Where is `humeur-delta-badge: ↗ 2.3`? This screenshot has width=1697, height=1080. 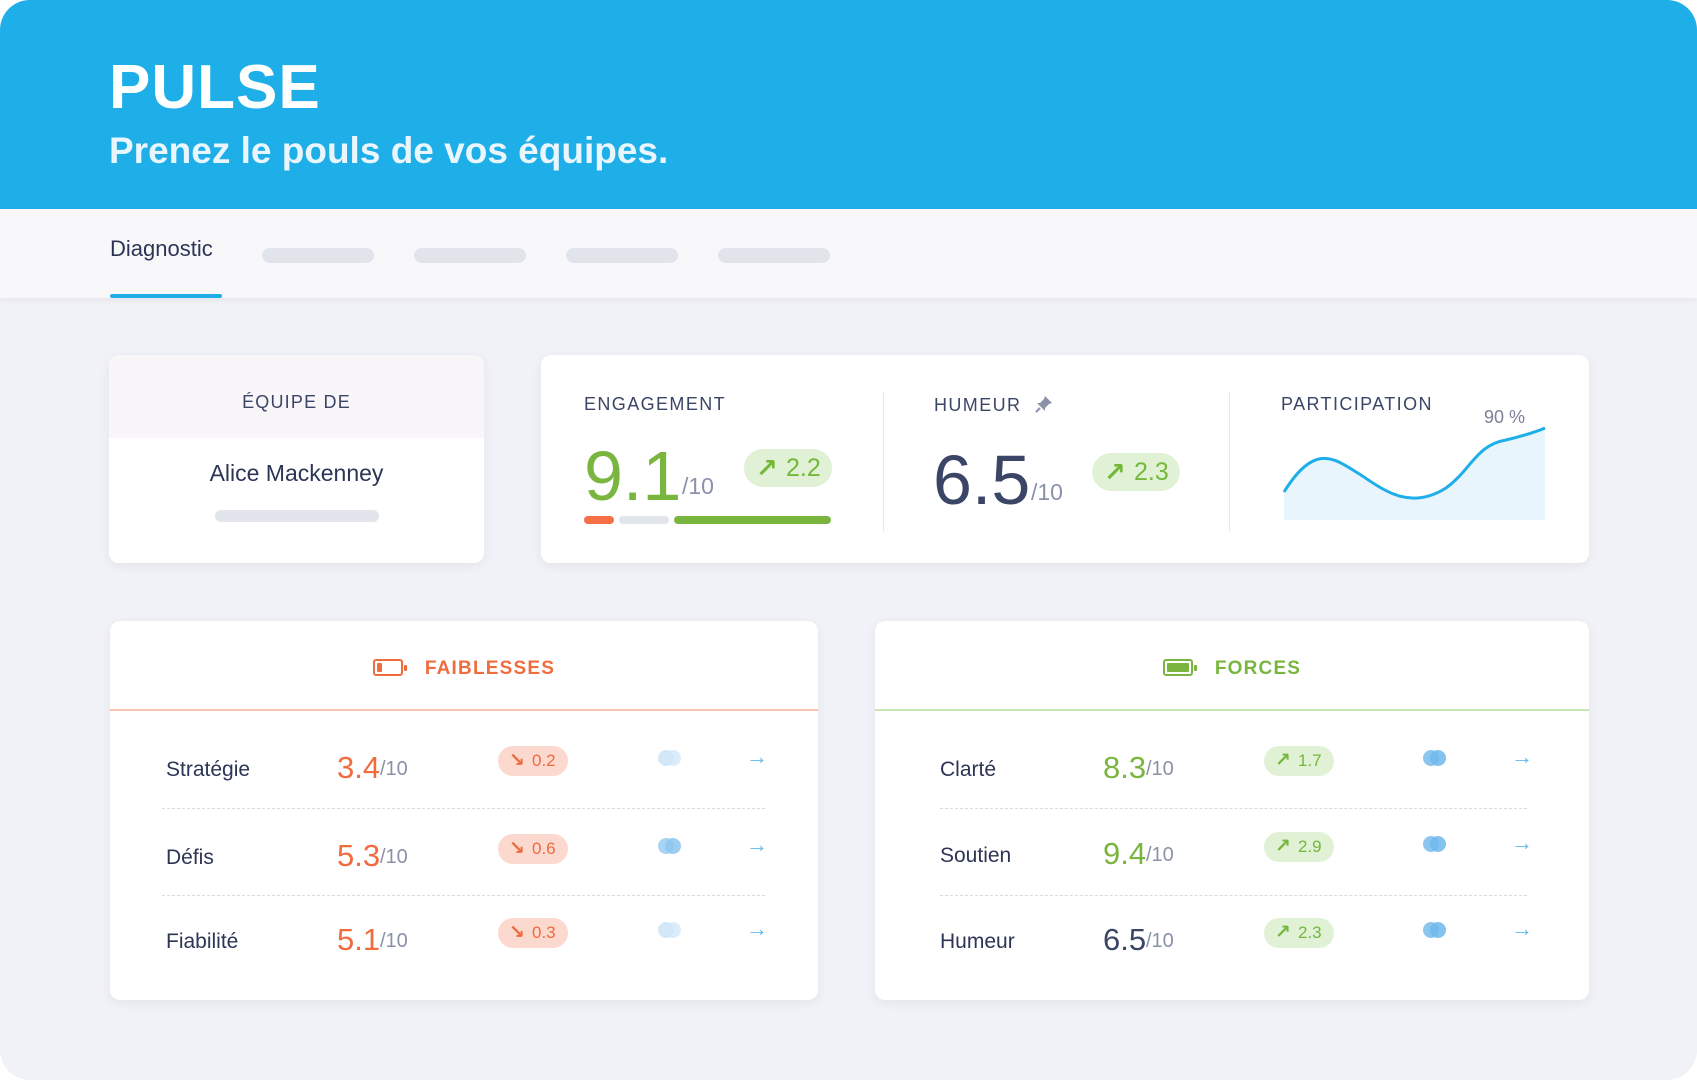
humeur-delta-badge: ↗ 2.3 is located at coordinates (1136, 472).